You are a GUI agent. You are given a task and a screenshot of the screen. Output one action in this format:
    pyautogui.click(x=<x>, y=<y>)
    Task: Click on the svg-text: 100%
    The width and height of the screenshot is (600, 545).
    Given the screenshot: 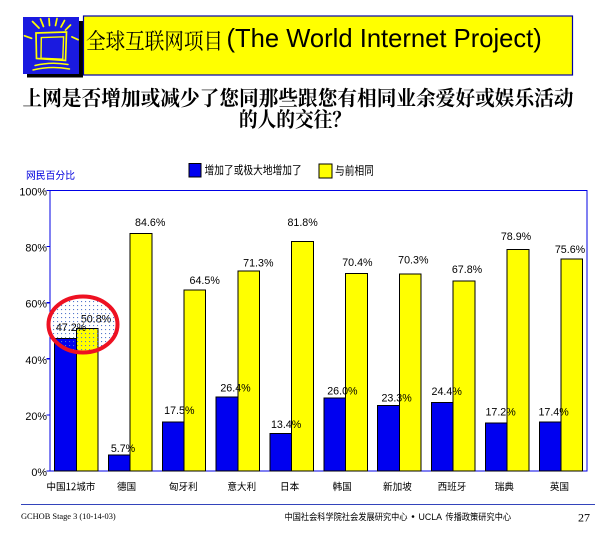 What is the action you would take?
    pyautogui.click(x=33, y=193)
    